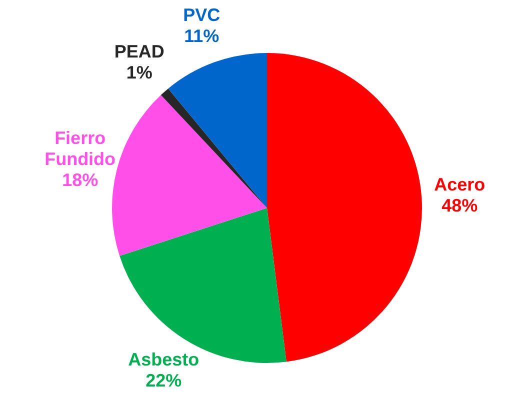 Image resolution: width=507 pixels, height=408 pixels. What do you see at coordinates (80, 148) in the screenshot?
I see `slice-label: Fierro Fundido` at bounding box center [80, 148].